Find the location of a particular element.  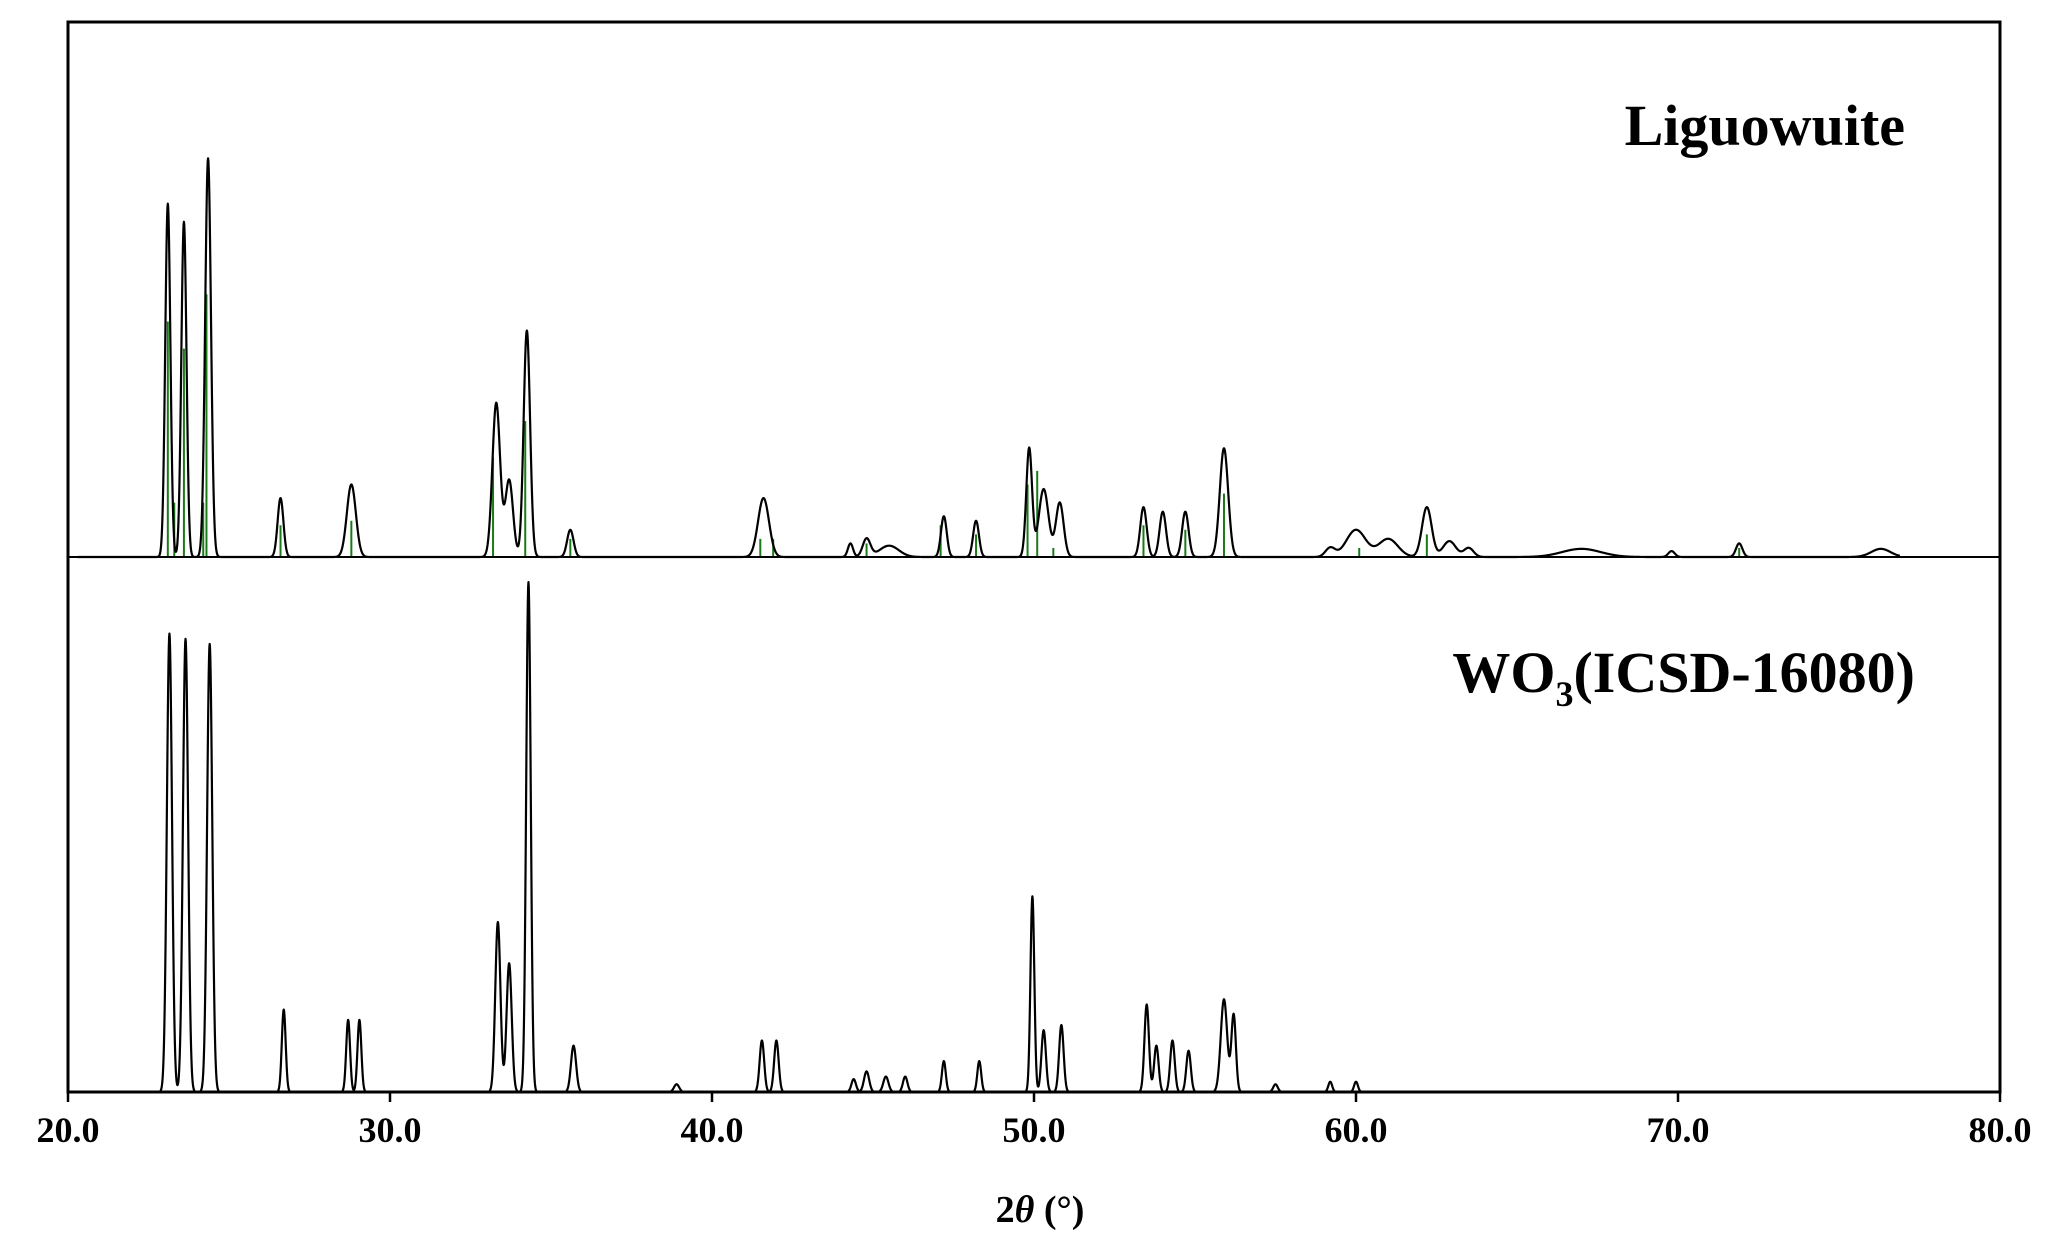

x-axis: 20.0 30.0 40.0 50.0 60.0 70.0 80.0 is located at coordinates (1034, 1121).